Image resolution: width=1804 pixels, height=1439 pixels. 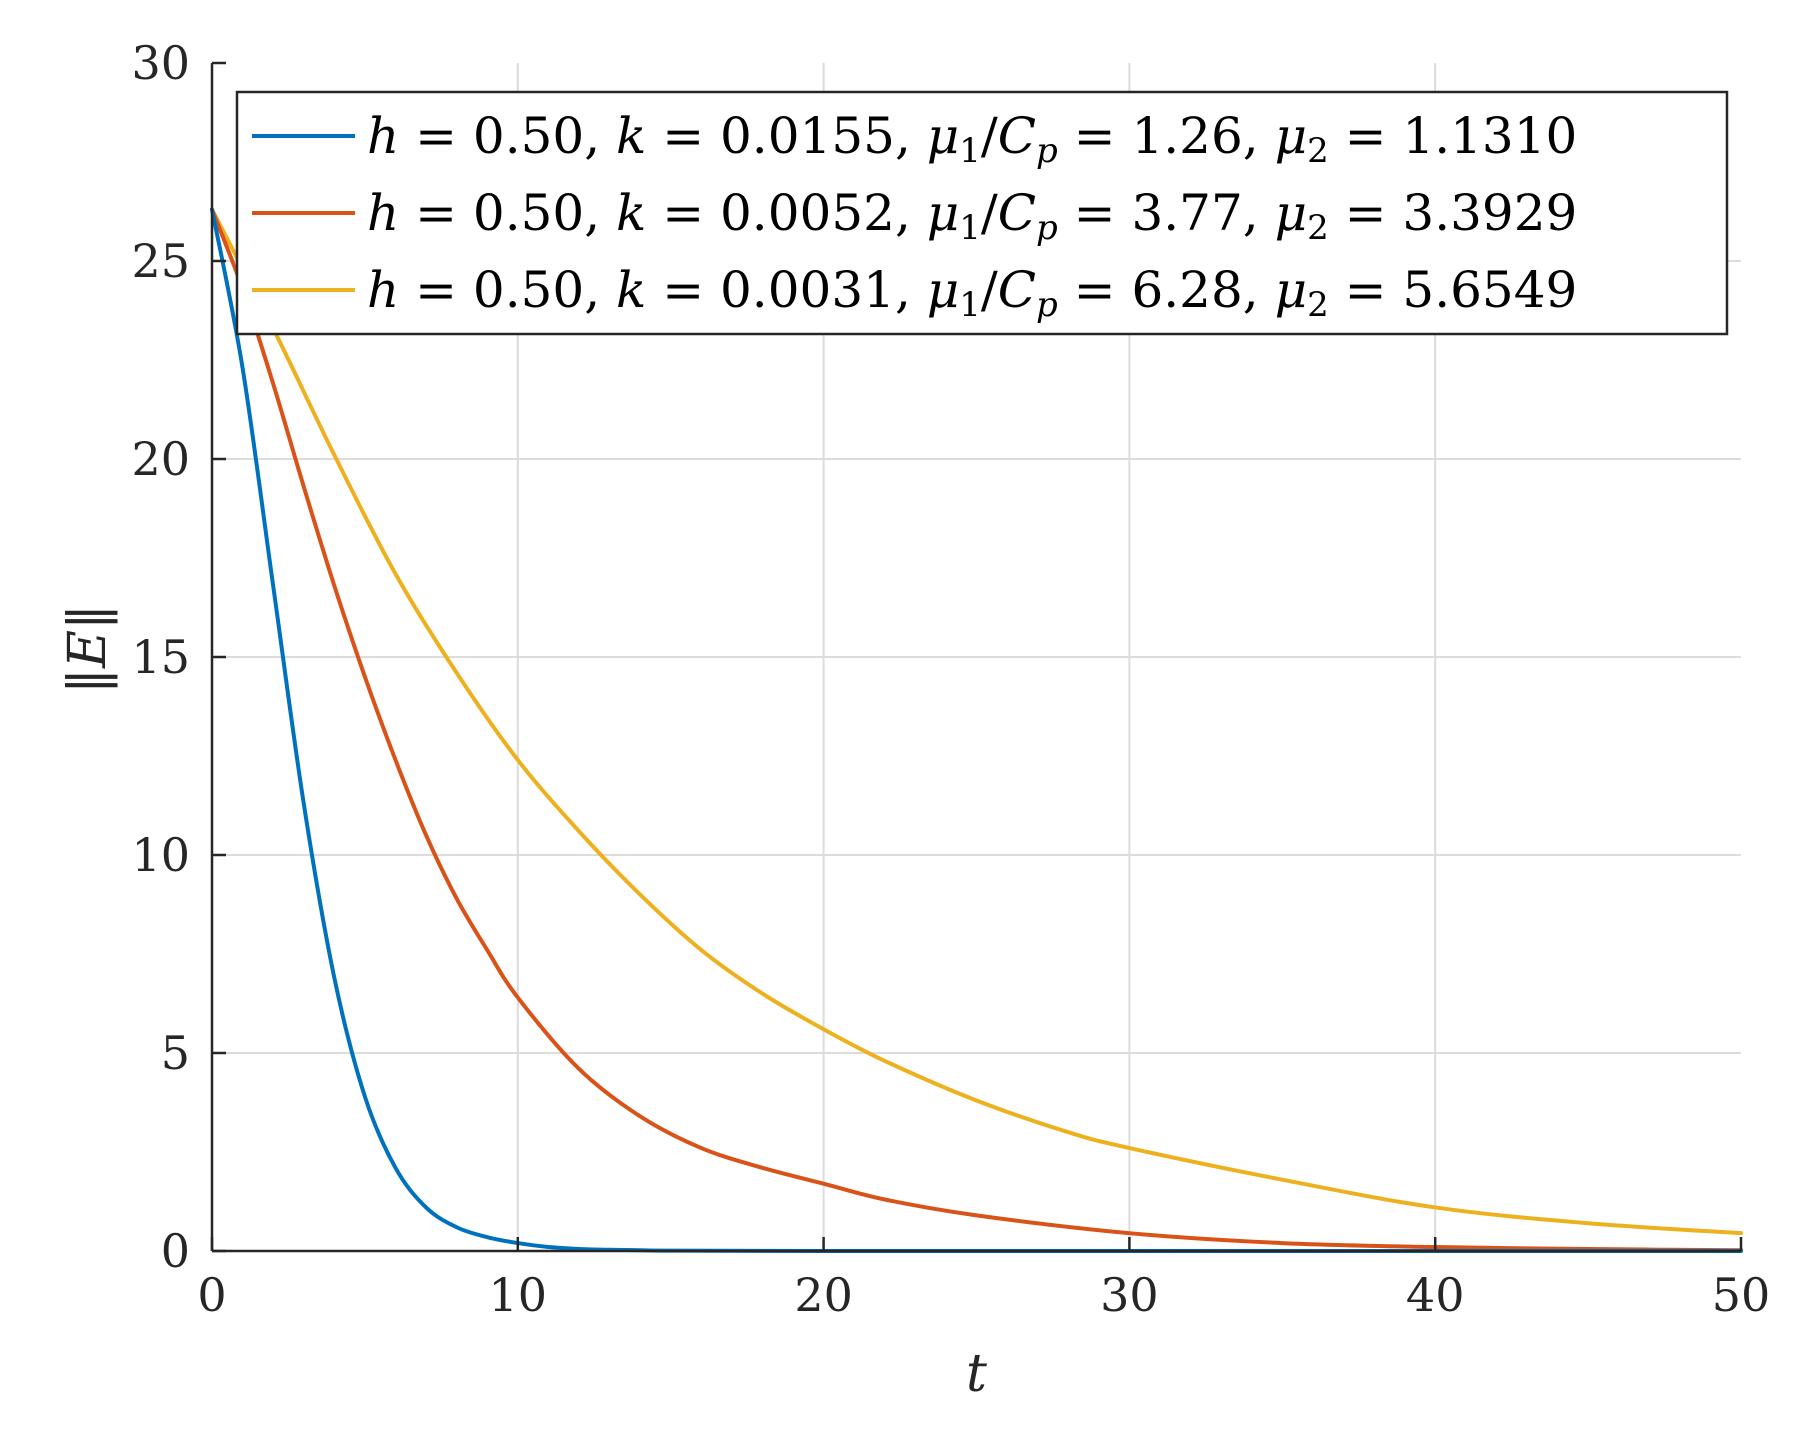 What do you see at coordinates (976, 1374) in the screenshot?
I see `x-axis-label: t` at bounding box center [976, 1374].